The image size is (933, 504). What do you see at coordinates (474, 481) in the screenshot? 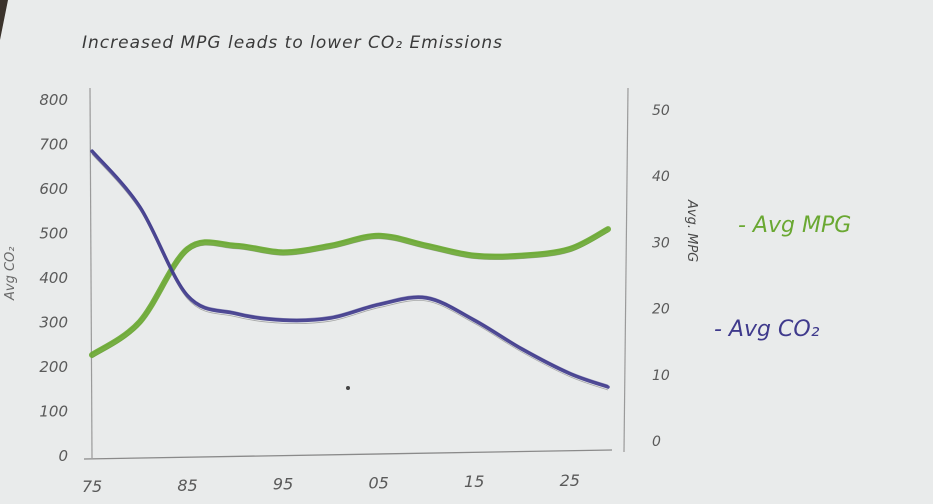
I see `x-tick-label: 15` at bounding box center [474, 481].